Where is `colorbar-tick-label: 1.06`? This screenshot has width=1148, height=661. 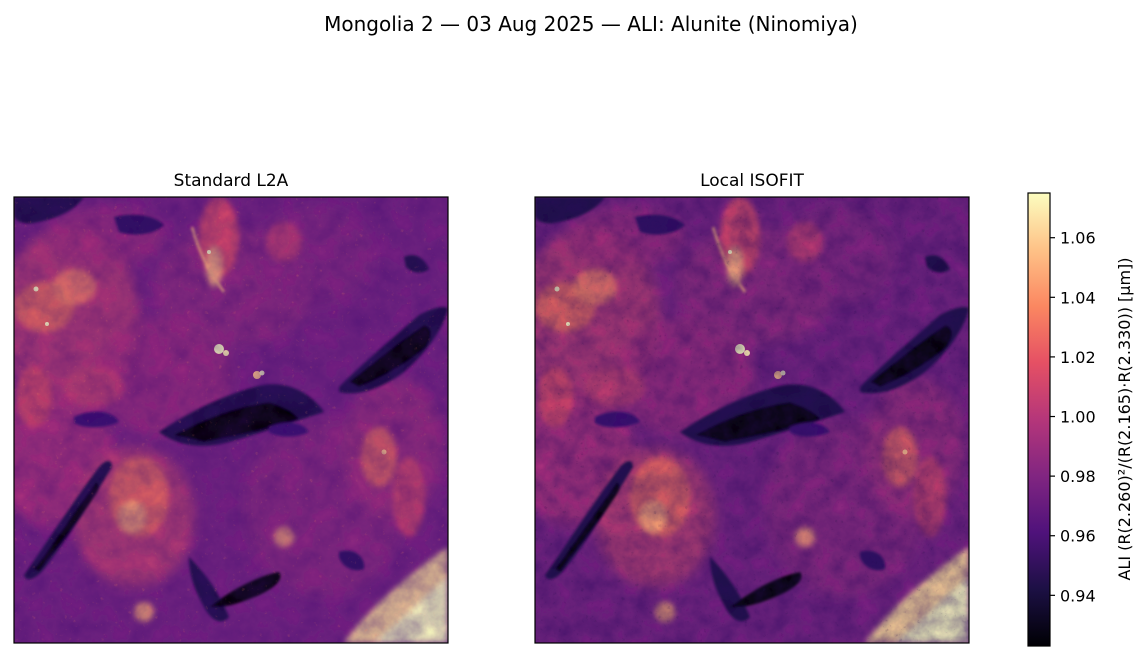 colorbar-tick-label: 1.06 is located at coordinates (1078, 238).